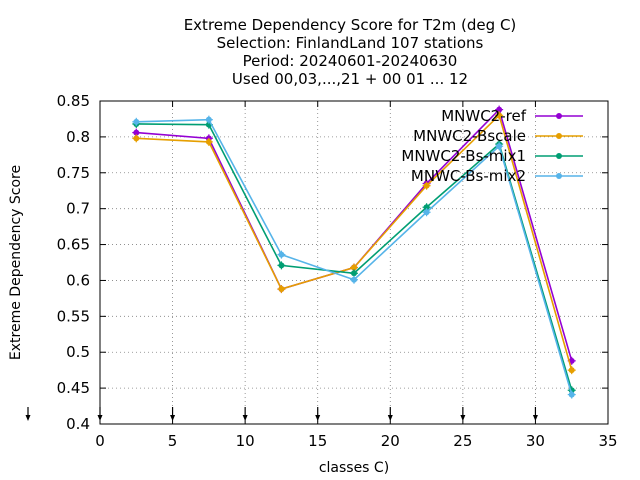 The width and height of the screenshot is (640, 480). I want to click on title-line: Extreme Dependency Score for T2m (deg C), so click(350, 25).